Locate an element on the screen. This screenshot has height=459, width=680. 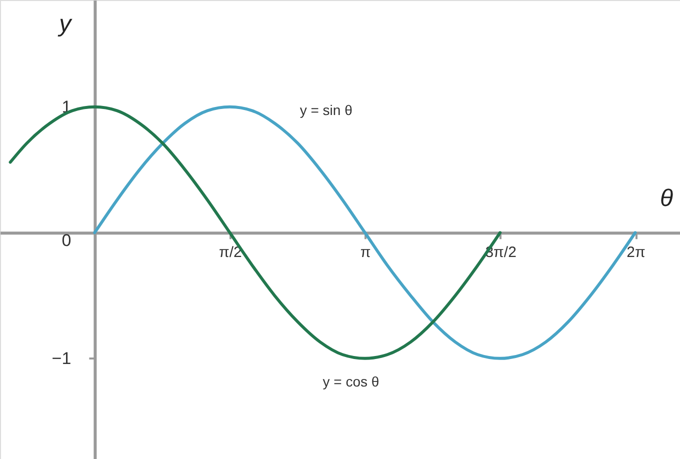
y-axis-title: y is located at coordinates (65, 24).